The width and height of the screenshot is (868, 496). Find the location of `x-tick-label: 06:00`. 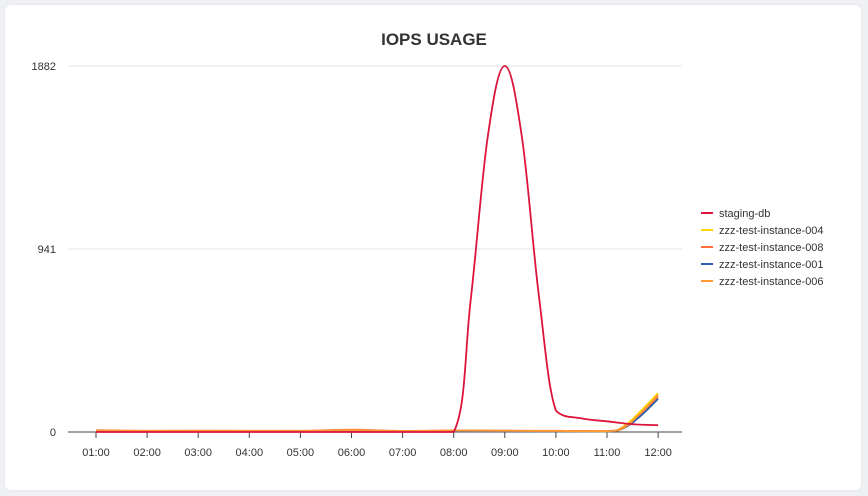

x-tick-label: 06:00 is located at coordinates (352, 453).